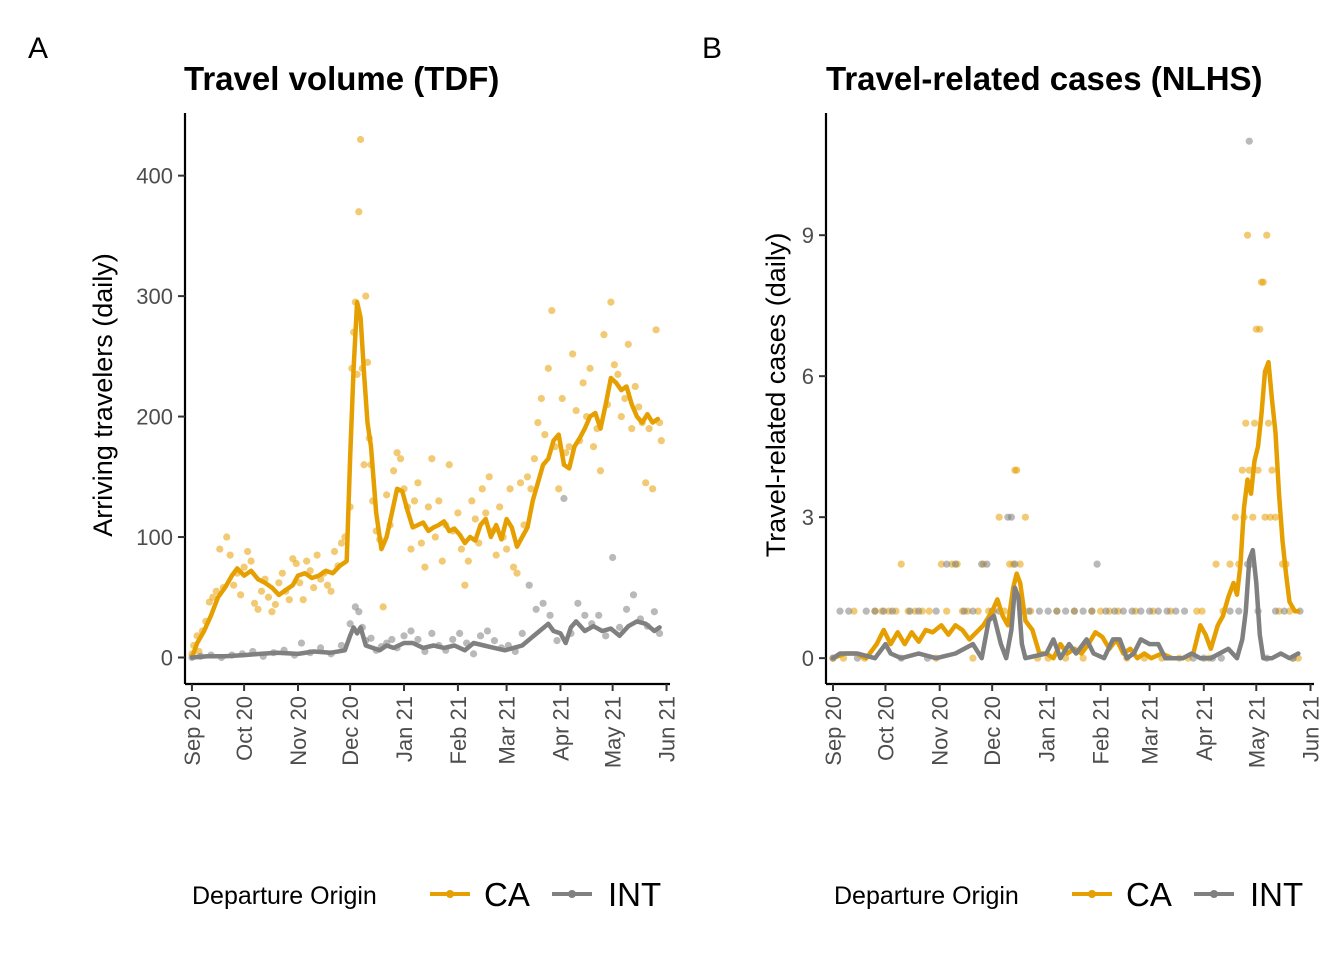 The height and width of the screenshot is (960, 1344). I want to click on panel-b-tag: B, so click(712, 48).